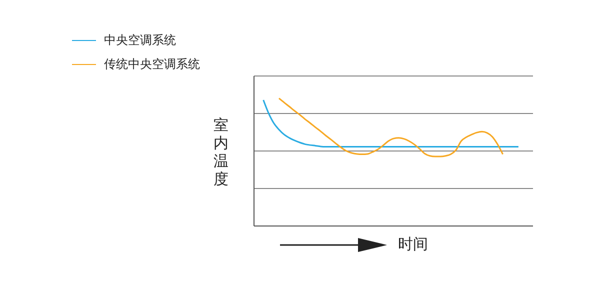 Image resolution: width=600 pixels, height=281 pixels. Describe the element at coordinates (413, 244) in the screenshot. I see `x-axis-title: 时间` at that location.